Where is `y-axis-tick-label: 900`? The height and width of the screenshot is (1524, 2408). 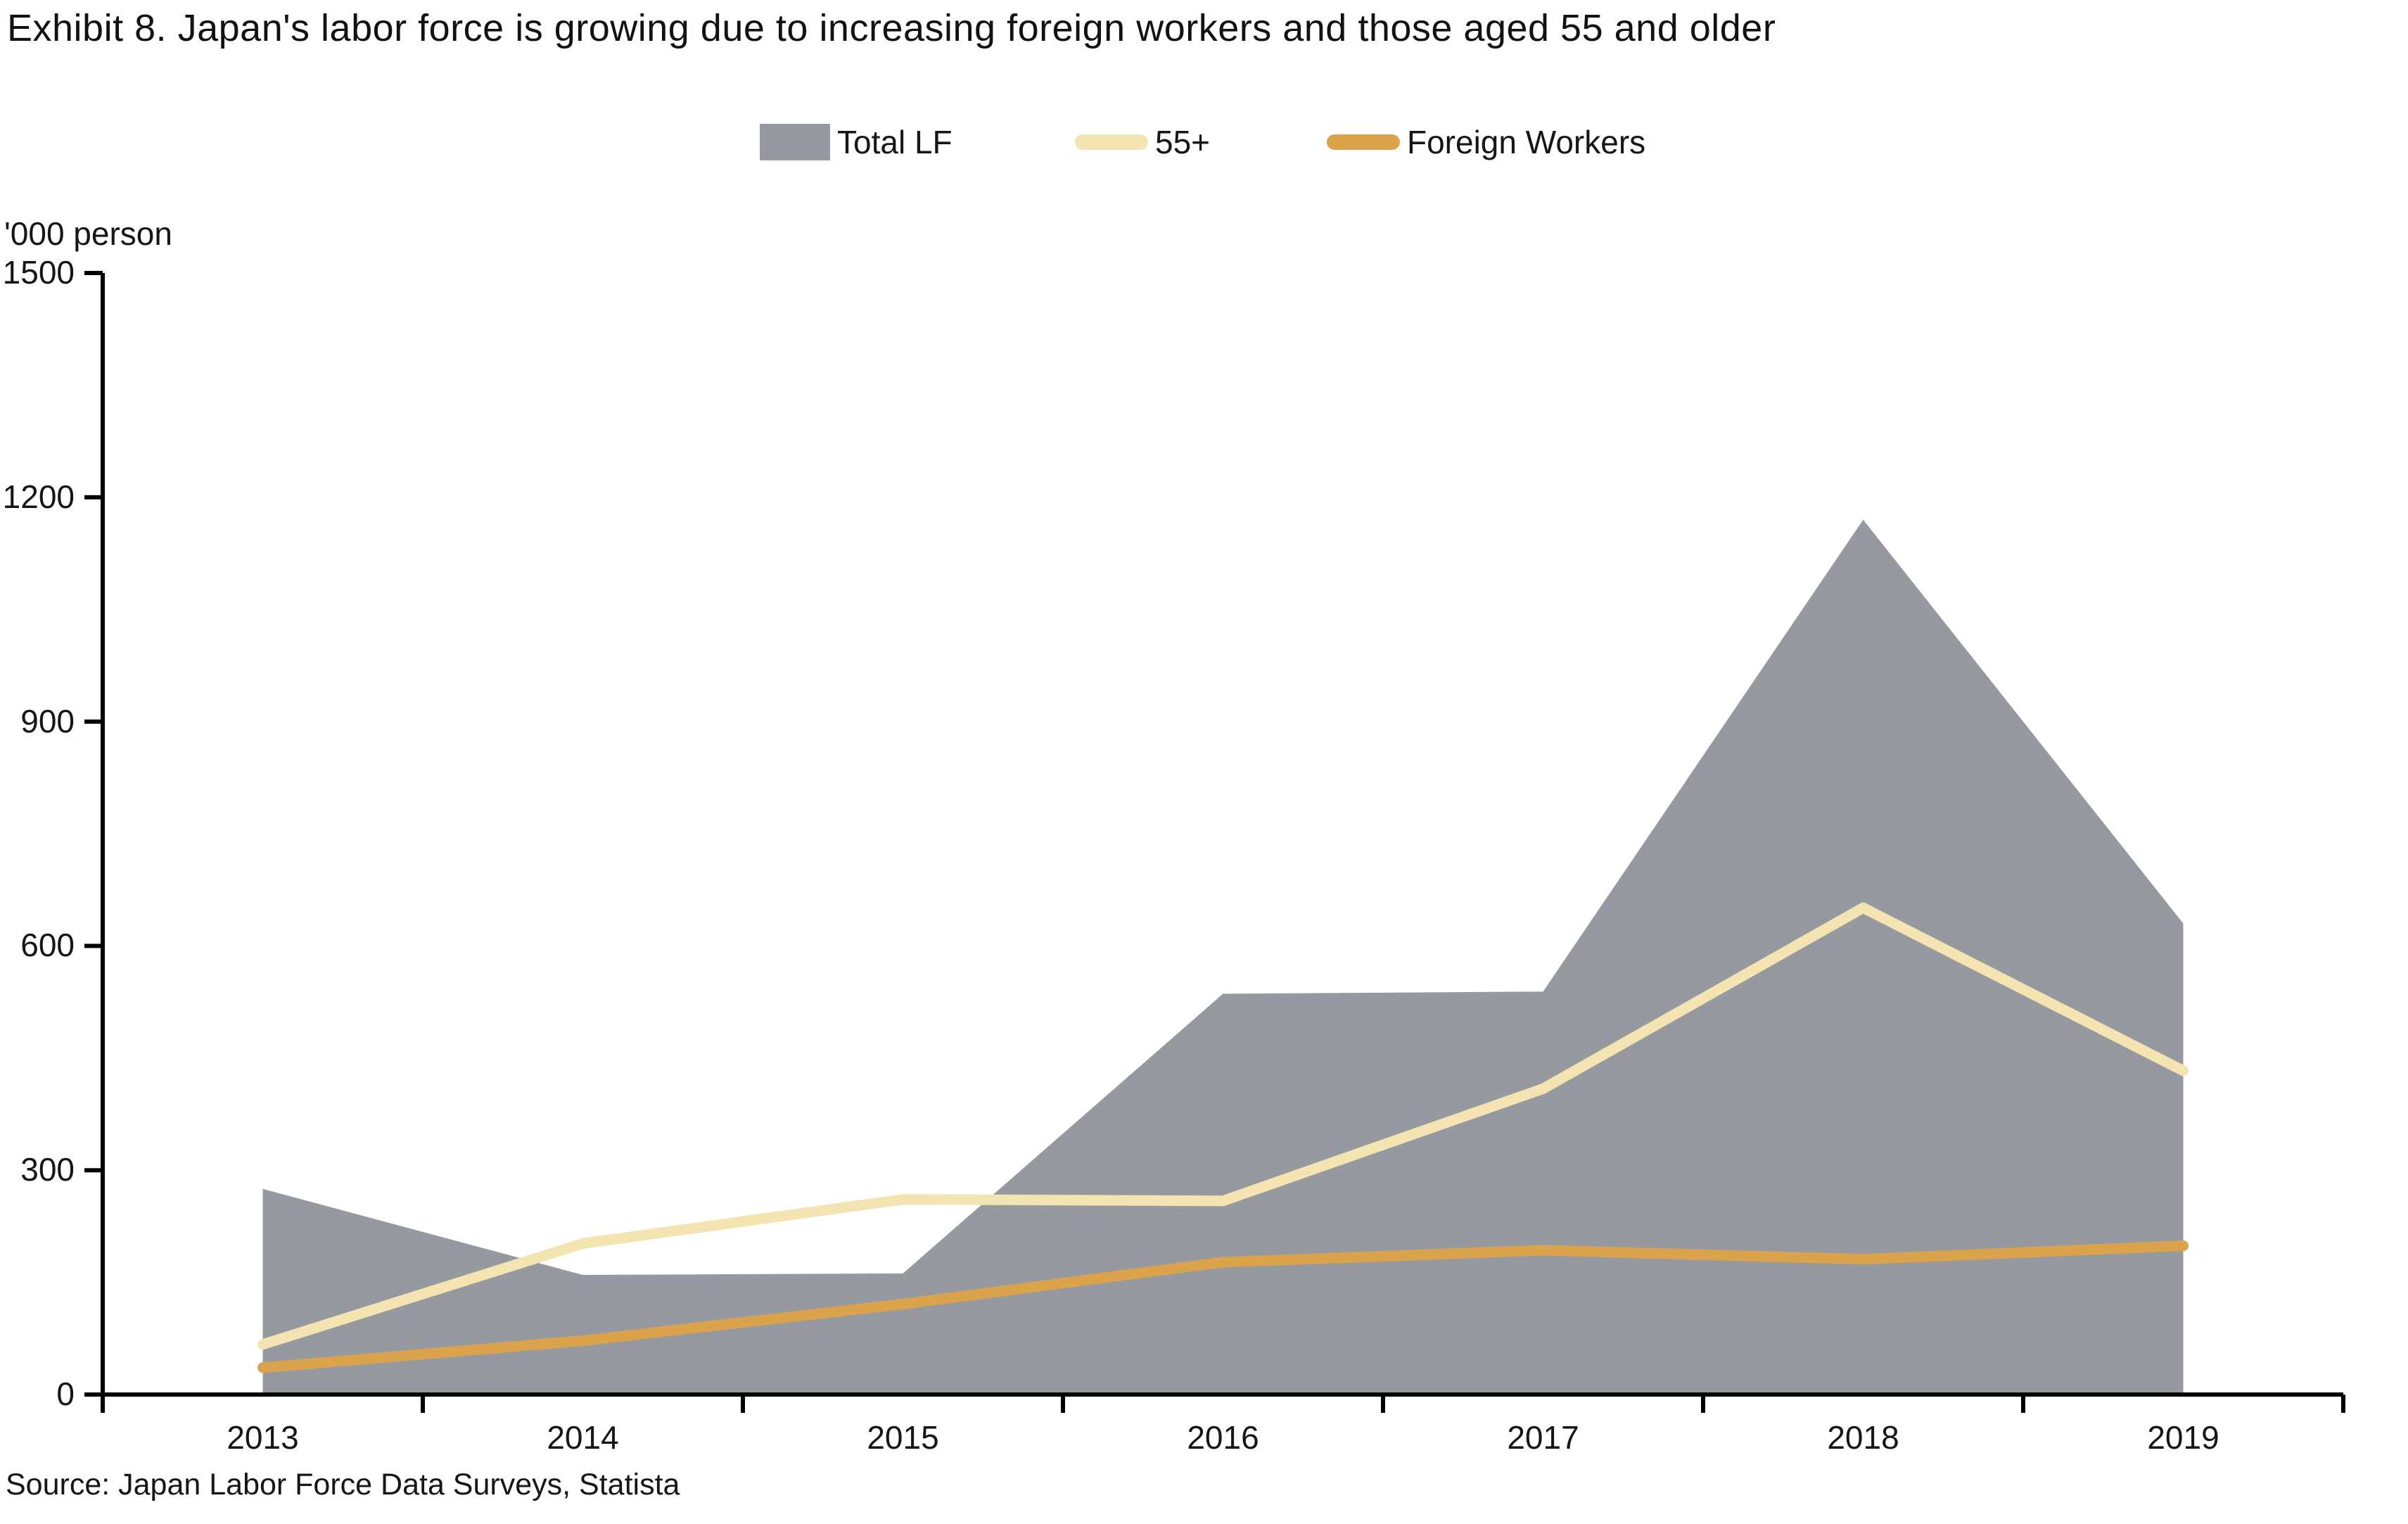
y-axis-tick-label: 900 is located at coordinates (48, 720).